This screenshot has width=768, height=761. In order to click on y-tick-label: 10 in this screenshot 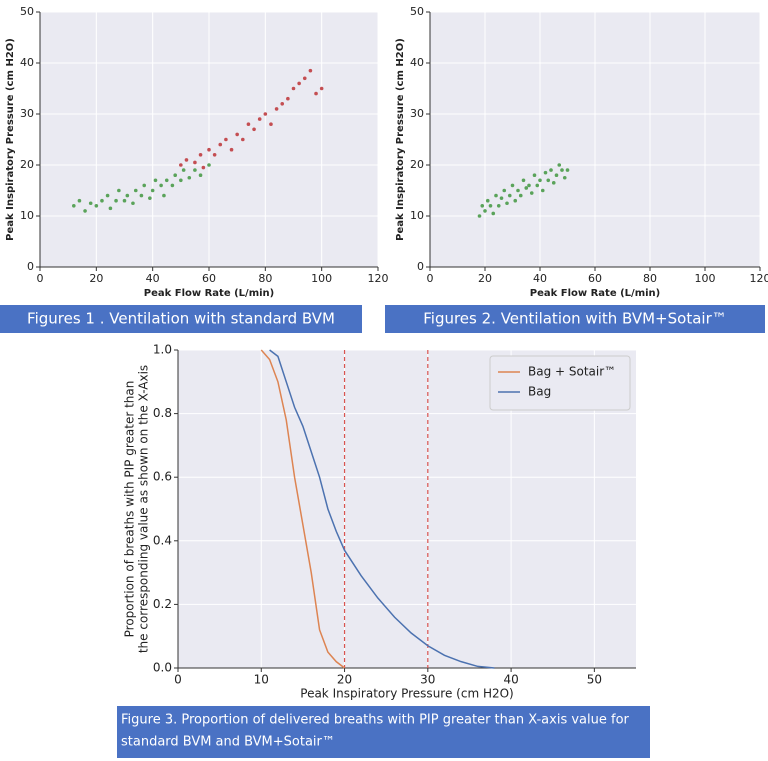, I will do `click(417, 215)`.